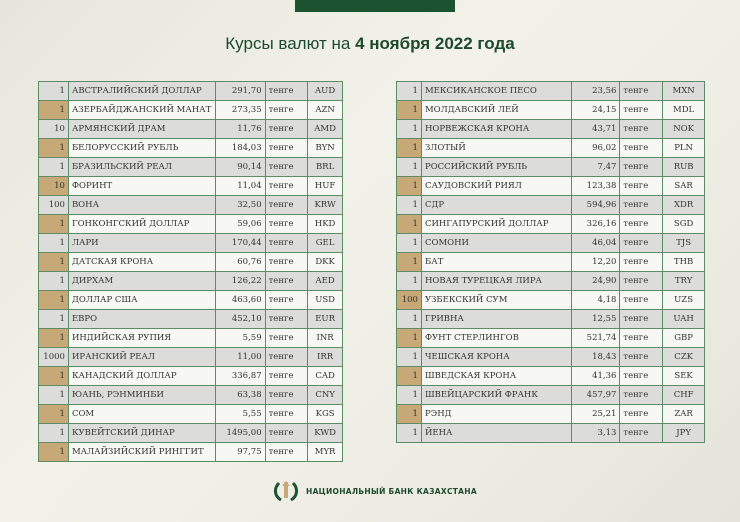  I want to click on currency-code: SEK, so click(683, 376).